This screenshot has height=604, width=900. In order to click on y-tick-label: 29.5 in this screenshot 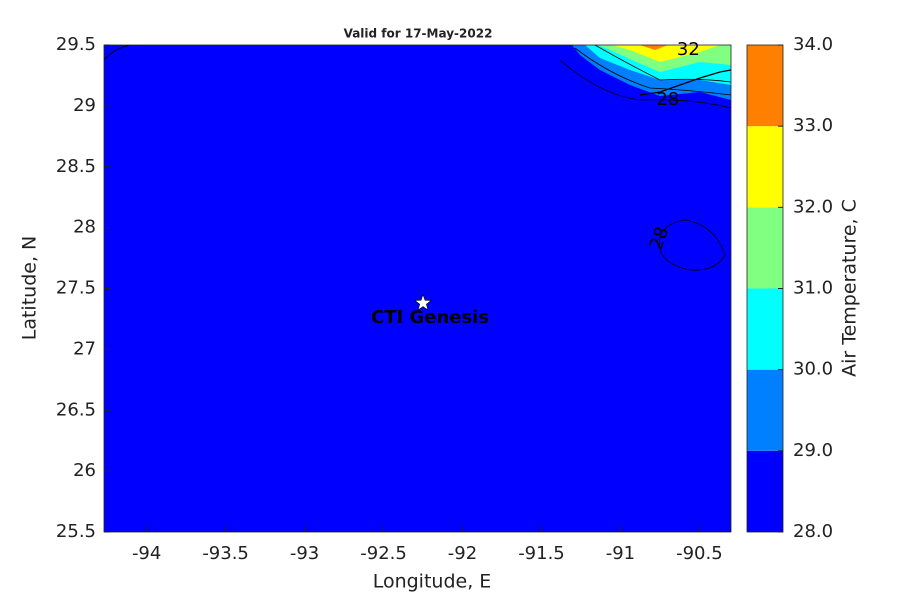, I will do `click(76, 44)`.